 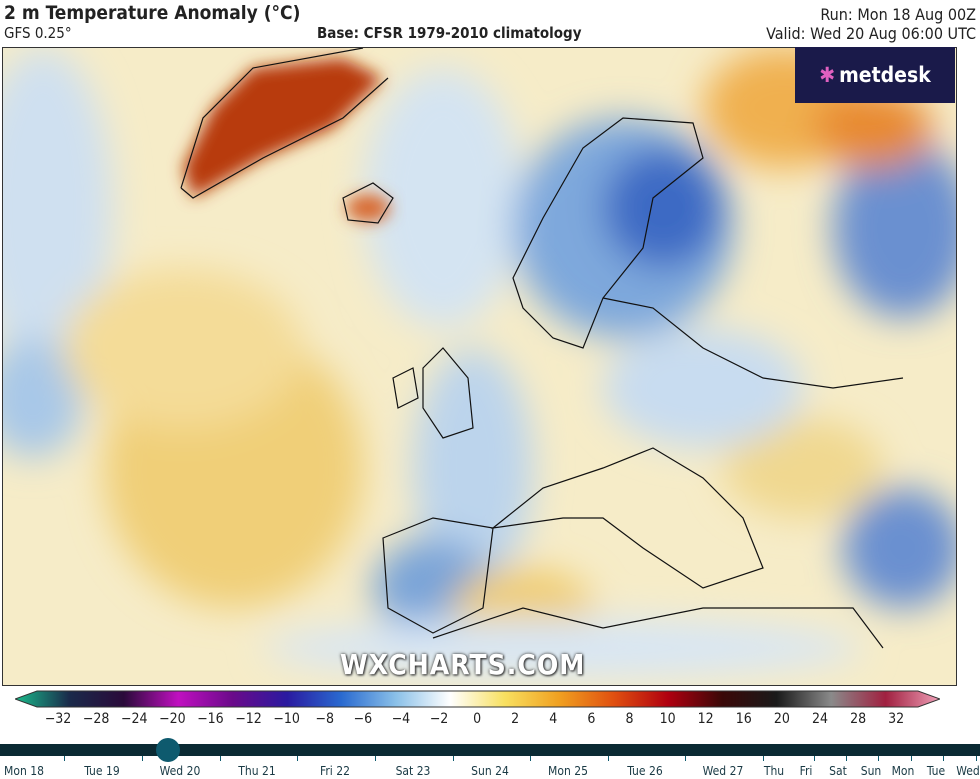 What do you see at coordinates (903, 771) in the screenshot?
I see `timeline-day-14: Mon` at bounding box center [903, 771].